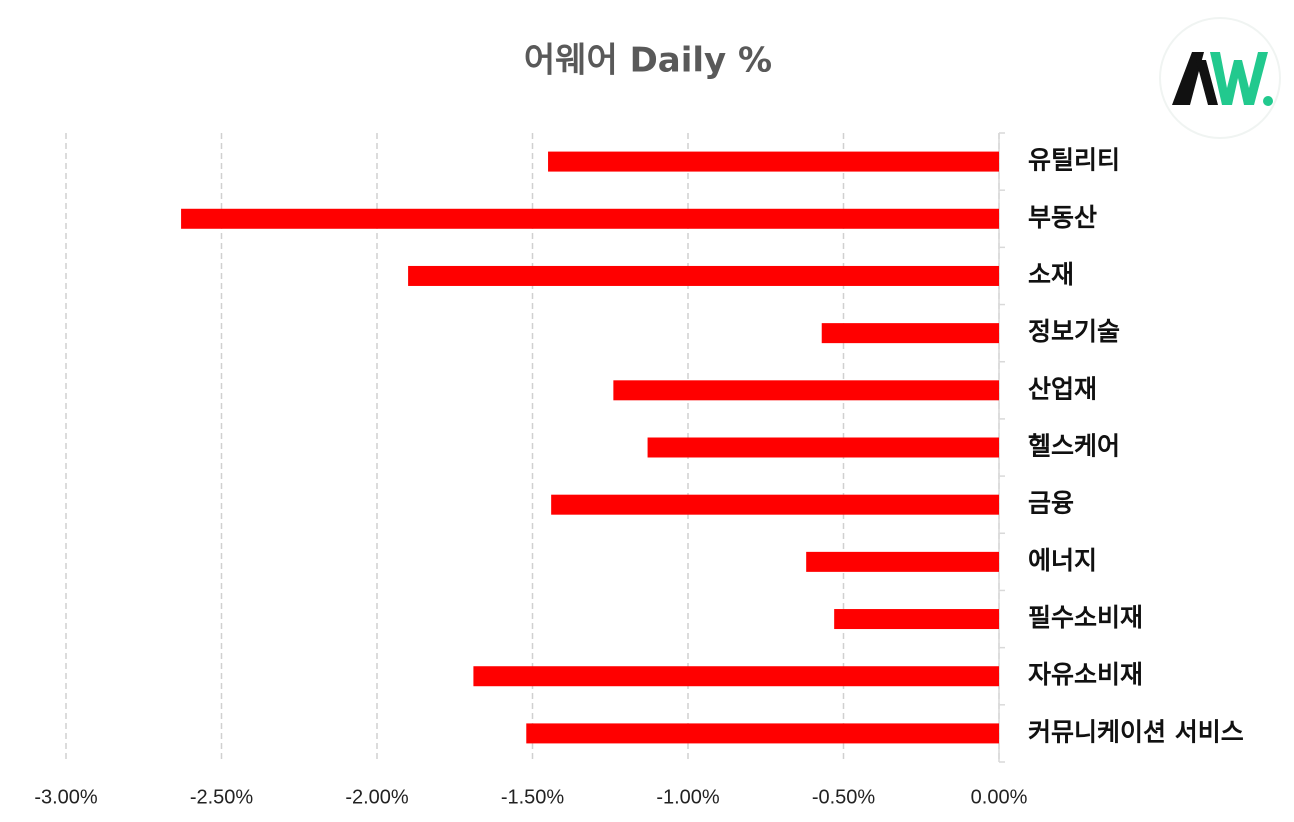 This screenshot has width=1294, height=822. Describe the element at coordinates (1074, 160) in the screenshot. I see `y-tick-label: 유틸리티` at that location.